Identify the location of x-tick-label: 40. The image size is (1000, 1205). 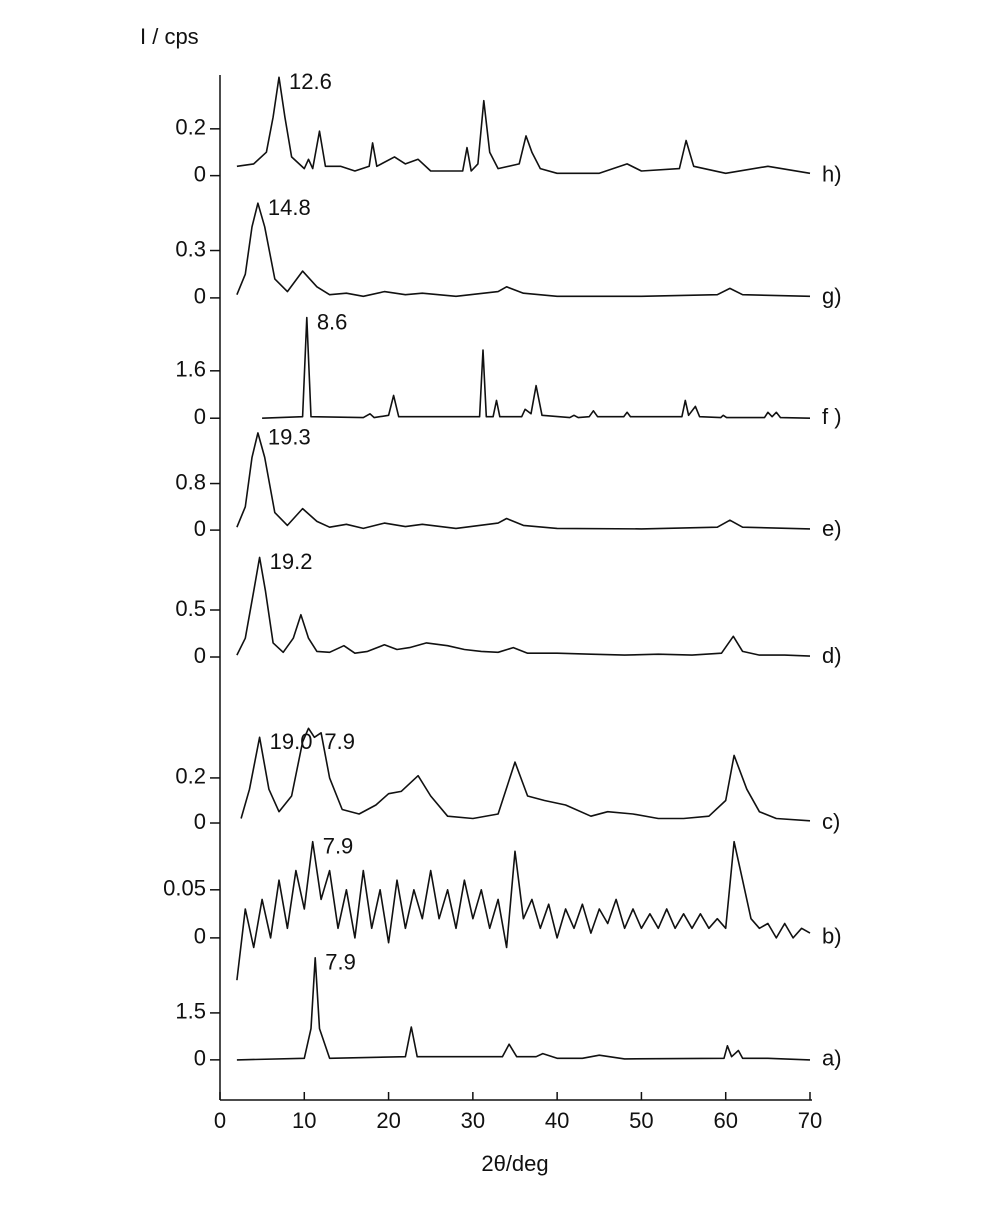
(557, 1120).